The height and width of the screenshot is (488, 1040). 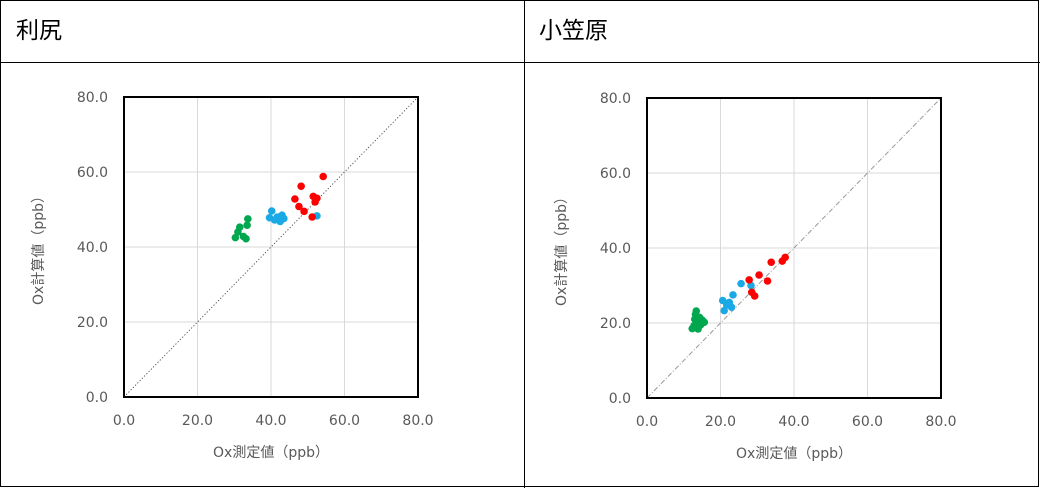 What do you see at coordinates (573, 31) in the screenshot?
I see `panel-title-ogasawara: 小笠原` at bounding box center [573, 31].